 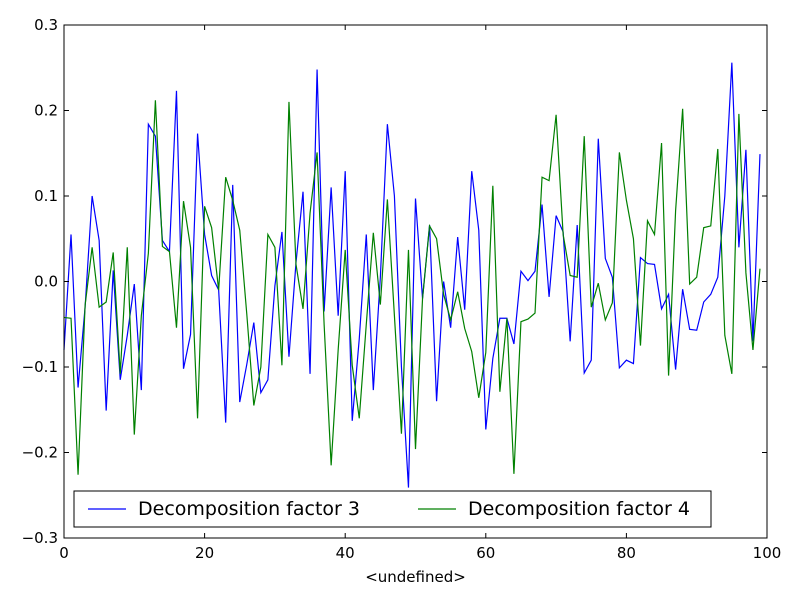 I want to click on y-tick-label: 0.1, so click(x=46, y=196).